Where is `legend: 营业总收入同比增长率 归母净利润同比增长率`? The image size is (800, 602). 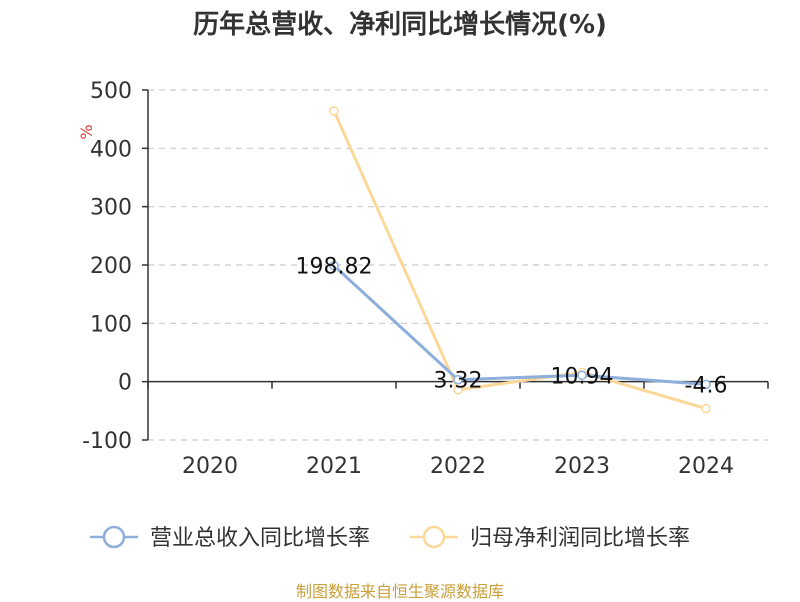 legend: 营业总收入同比增长率 归母净利润同比增长率 is located at coordinates (390, 538).